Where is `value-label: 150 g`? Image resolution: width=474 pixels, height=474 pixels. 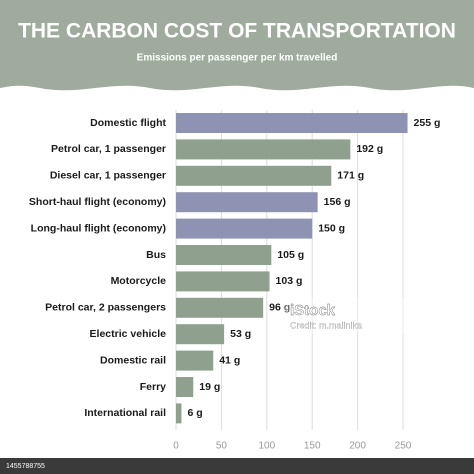
value-label: 150 g is located at coordinates (331, 228).